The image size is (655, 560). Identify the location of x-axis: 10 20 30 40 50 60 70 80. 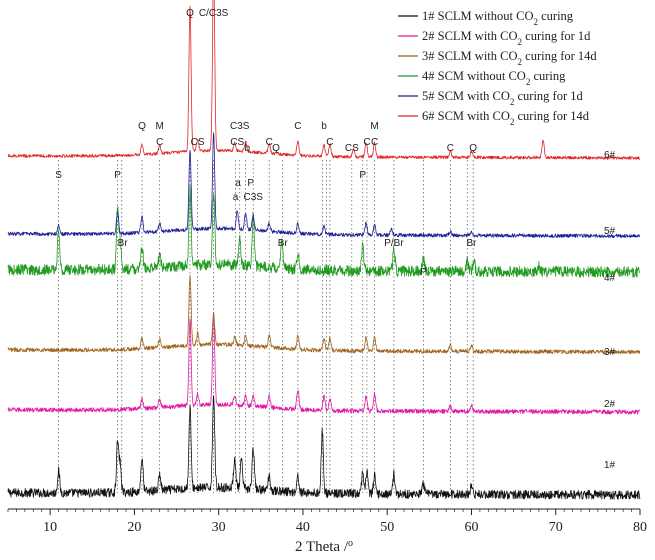
(327, 521).